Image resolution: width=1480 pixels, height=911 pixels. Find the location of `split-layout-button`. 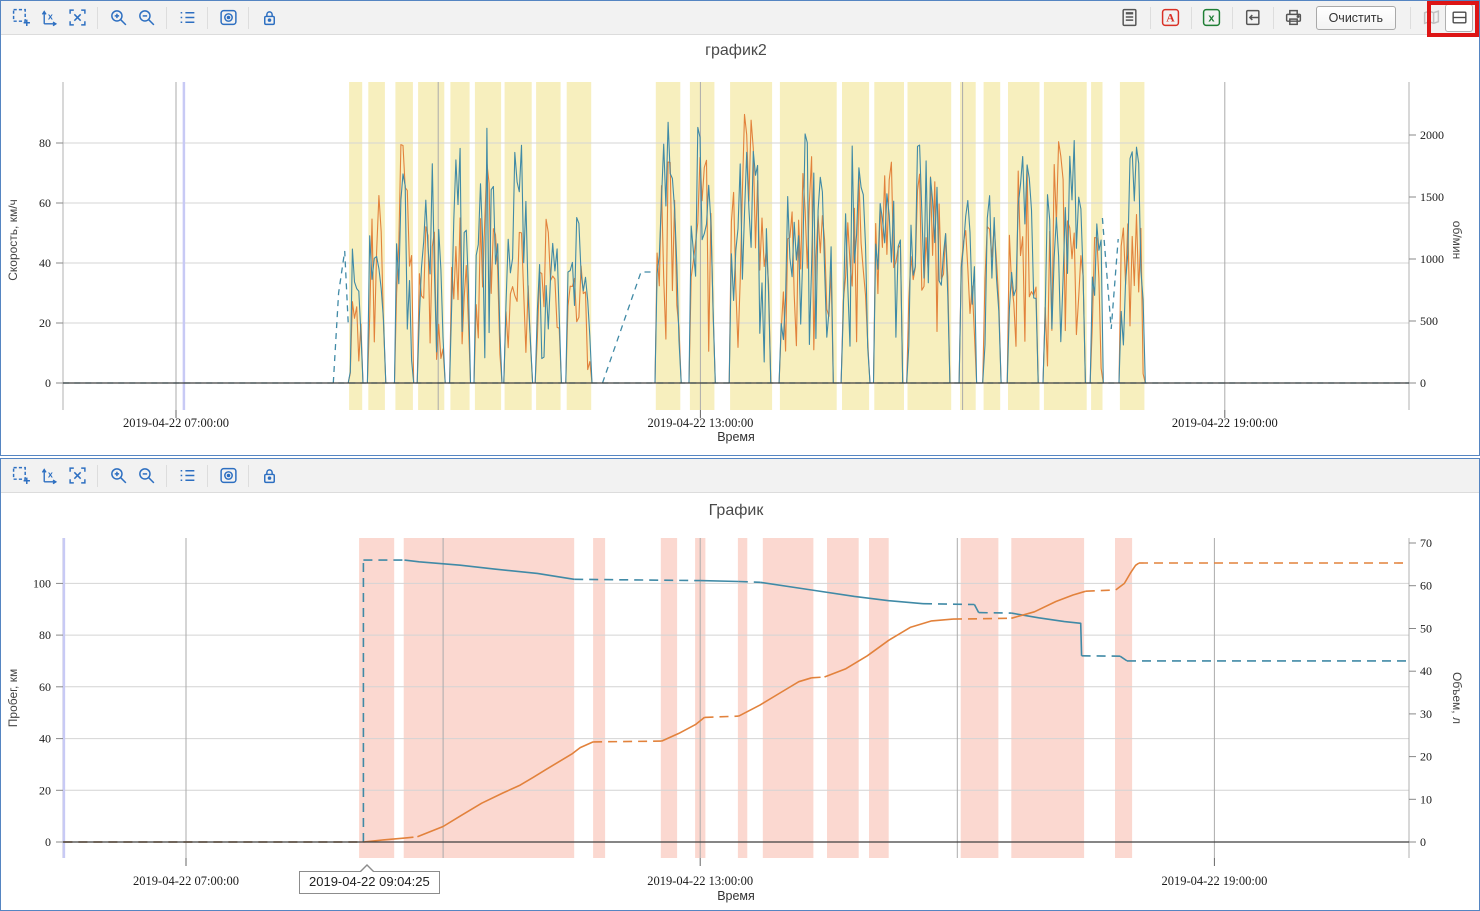

split-layout-button is located at coordinates (1459, 17).